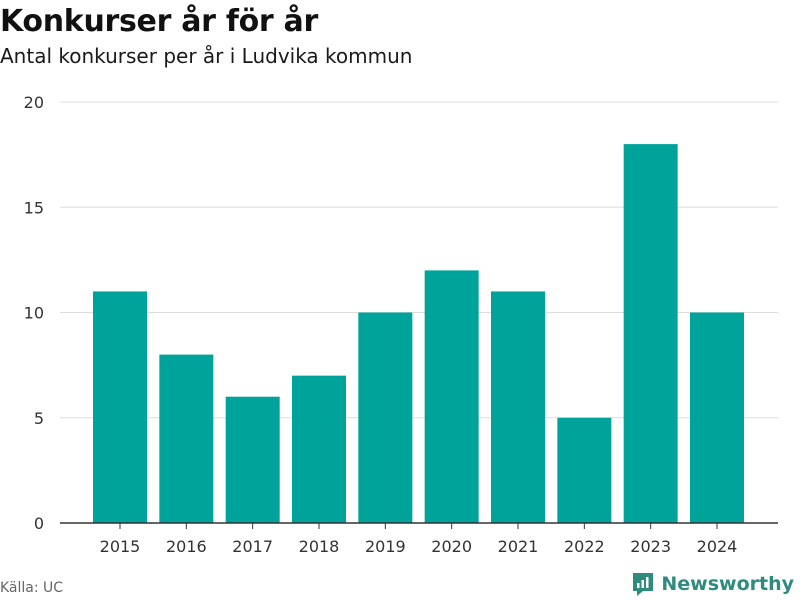 Image resolution: width=800 pixels, height=600 pixels. What do you see at coordinates (39, 523) in the screenshot?
I see `y-tick-label: 0` at bounding box center [39, 523].